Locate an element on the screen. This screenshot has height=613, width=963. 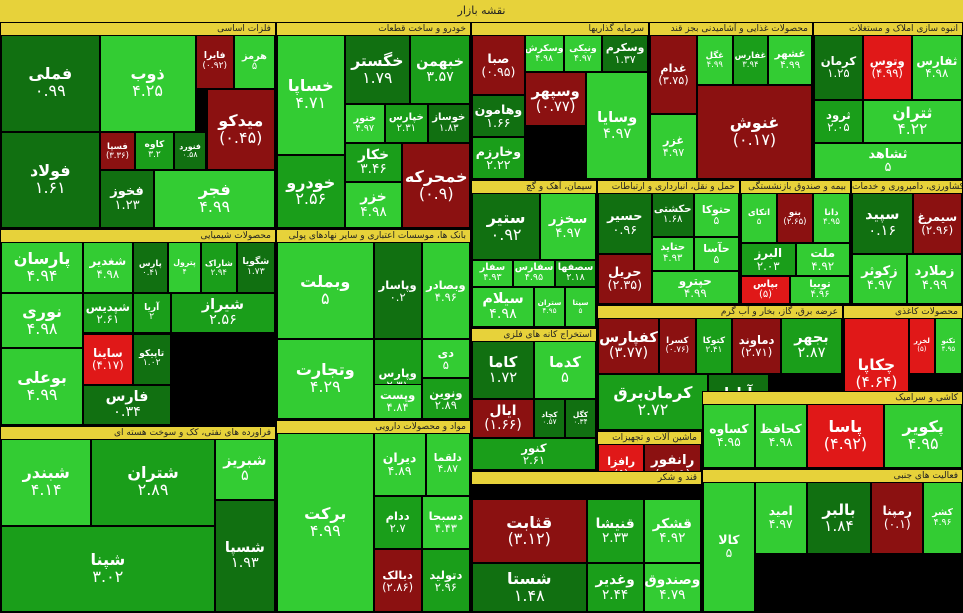
stock-tile: رمپنا (۰.۱) is located at coordinates (897, 518).